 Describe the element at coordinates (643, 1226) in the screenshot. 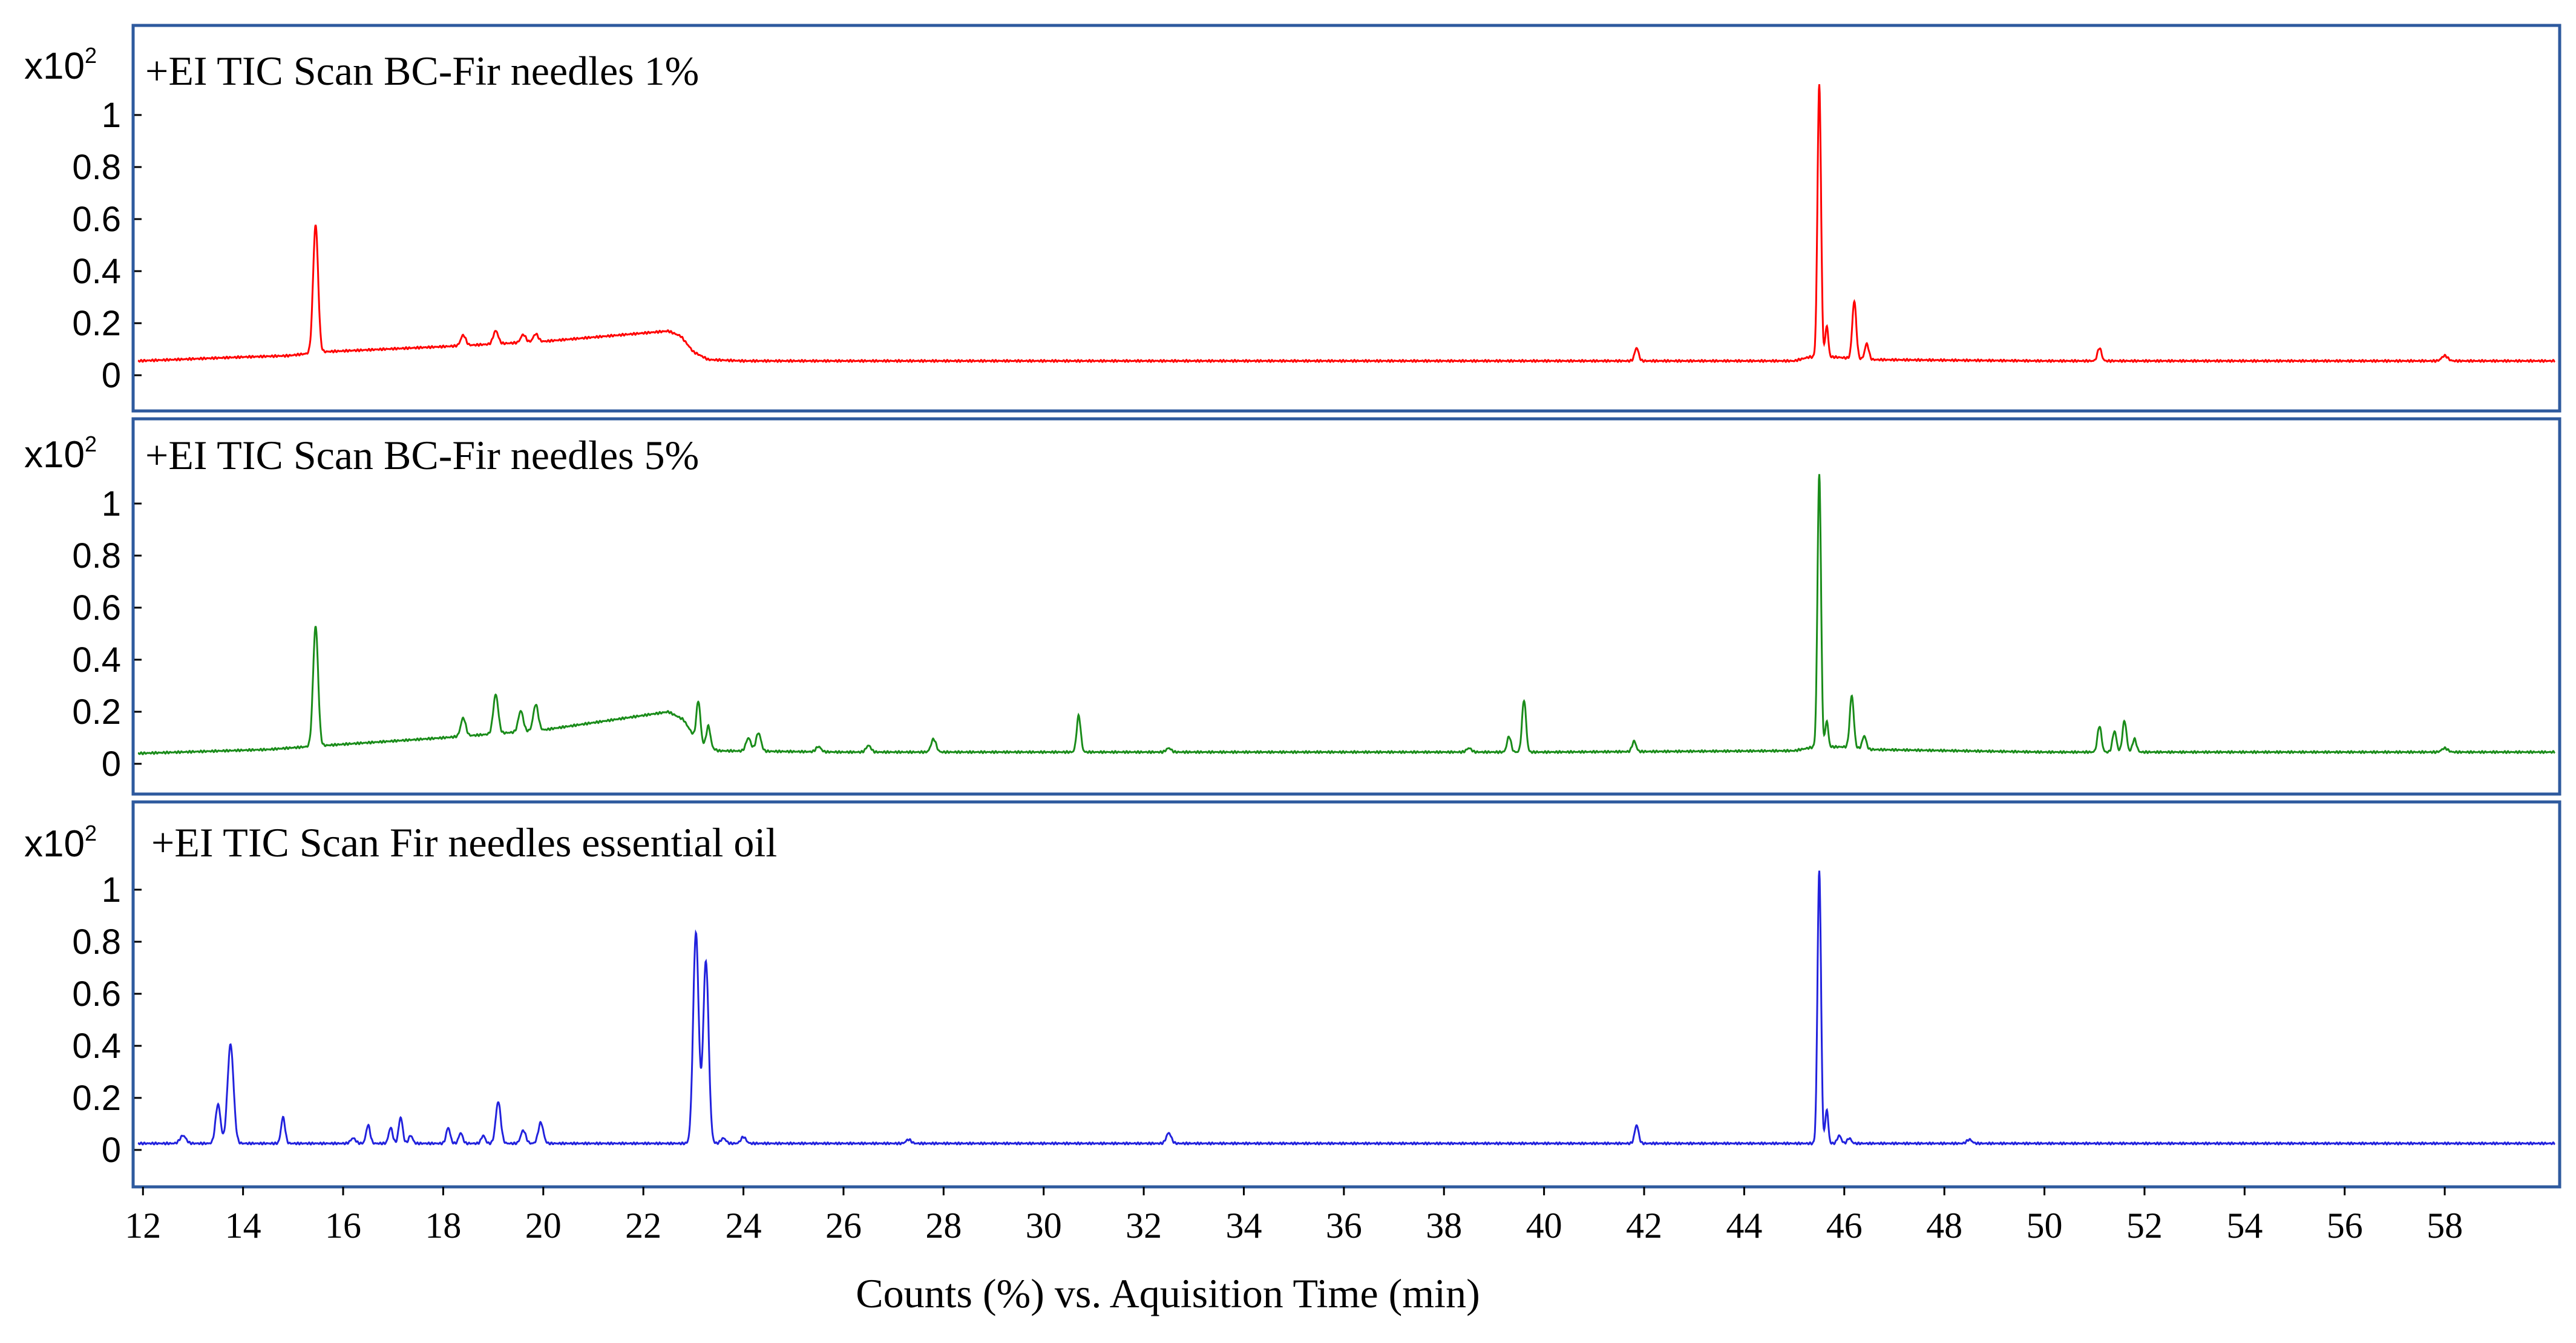

I see `x-tick-label: 22` at that location.